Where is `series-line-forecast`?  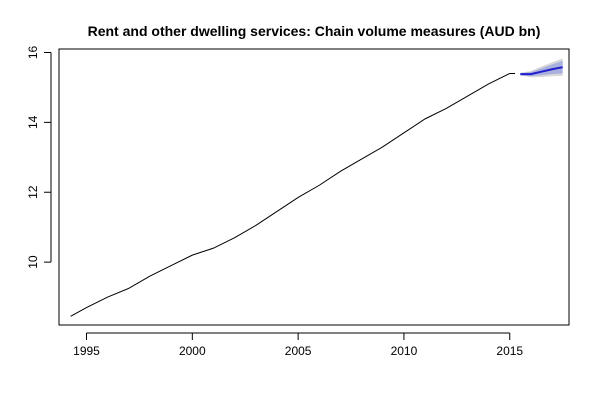
series-line-forecast is located at coordinates (541, 71).